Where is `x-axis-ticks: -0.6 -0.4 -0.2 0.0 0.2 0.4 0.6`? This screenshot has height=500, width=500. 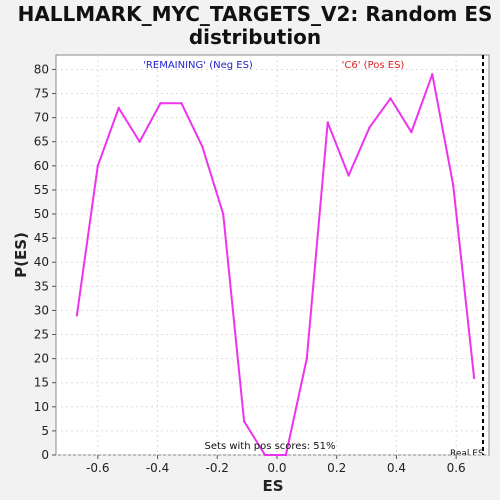 x-axis-ticks: -0.6 -0.4 -0.2 0.0 0.2 0.4 0.6 is located at coordinates (276, 465).